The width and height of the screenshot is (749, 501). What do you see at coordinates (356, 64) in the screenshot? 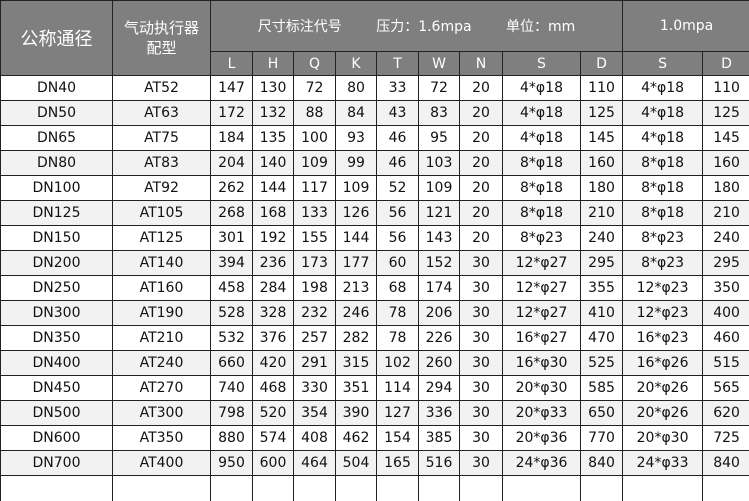
I see `column-header-k: K` at bounding box center [356, 64].